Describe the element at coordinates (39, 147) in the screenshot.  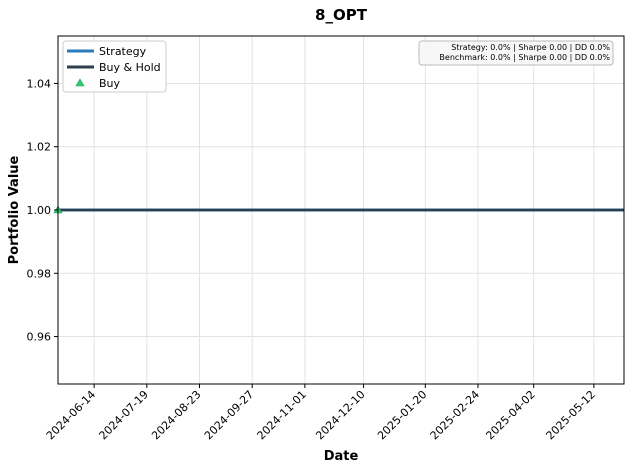
I see `y-tick-label: 1.02` at that location.